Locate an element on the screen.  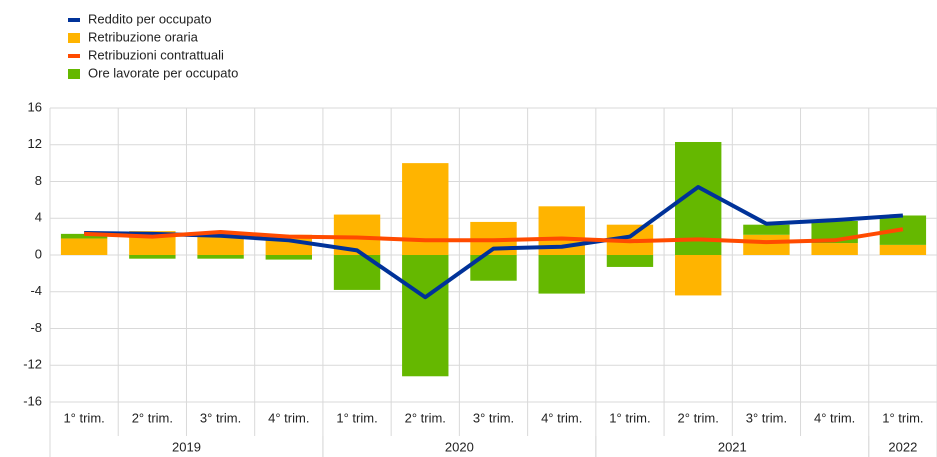
group-label: 2019 is located at coordinates (186, 446).